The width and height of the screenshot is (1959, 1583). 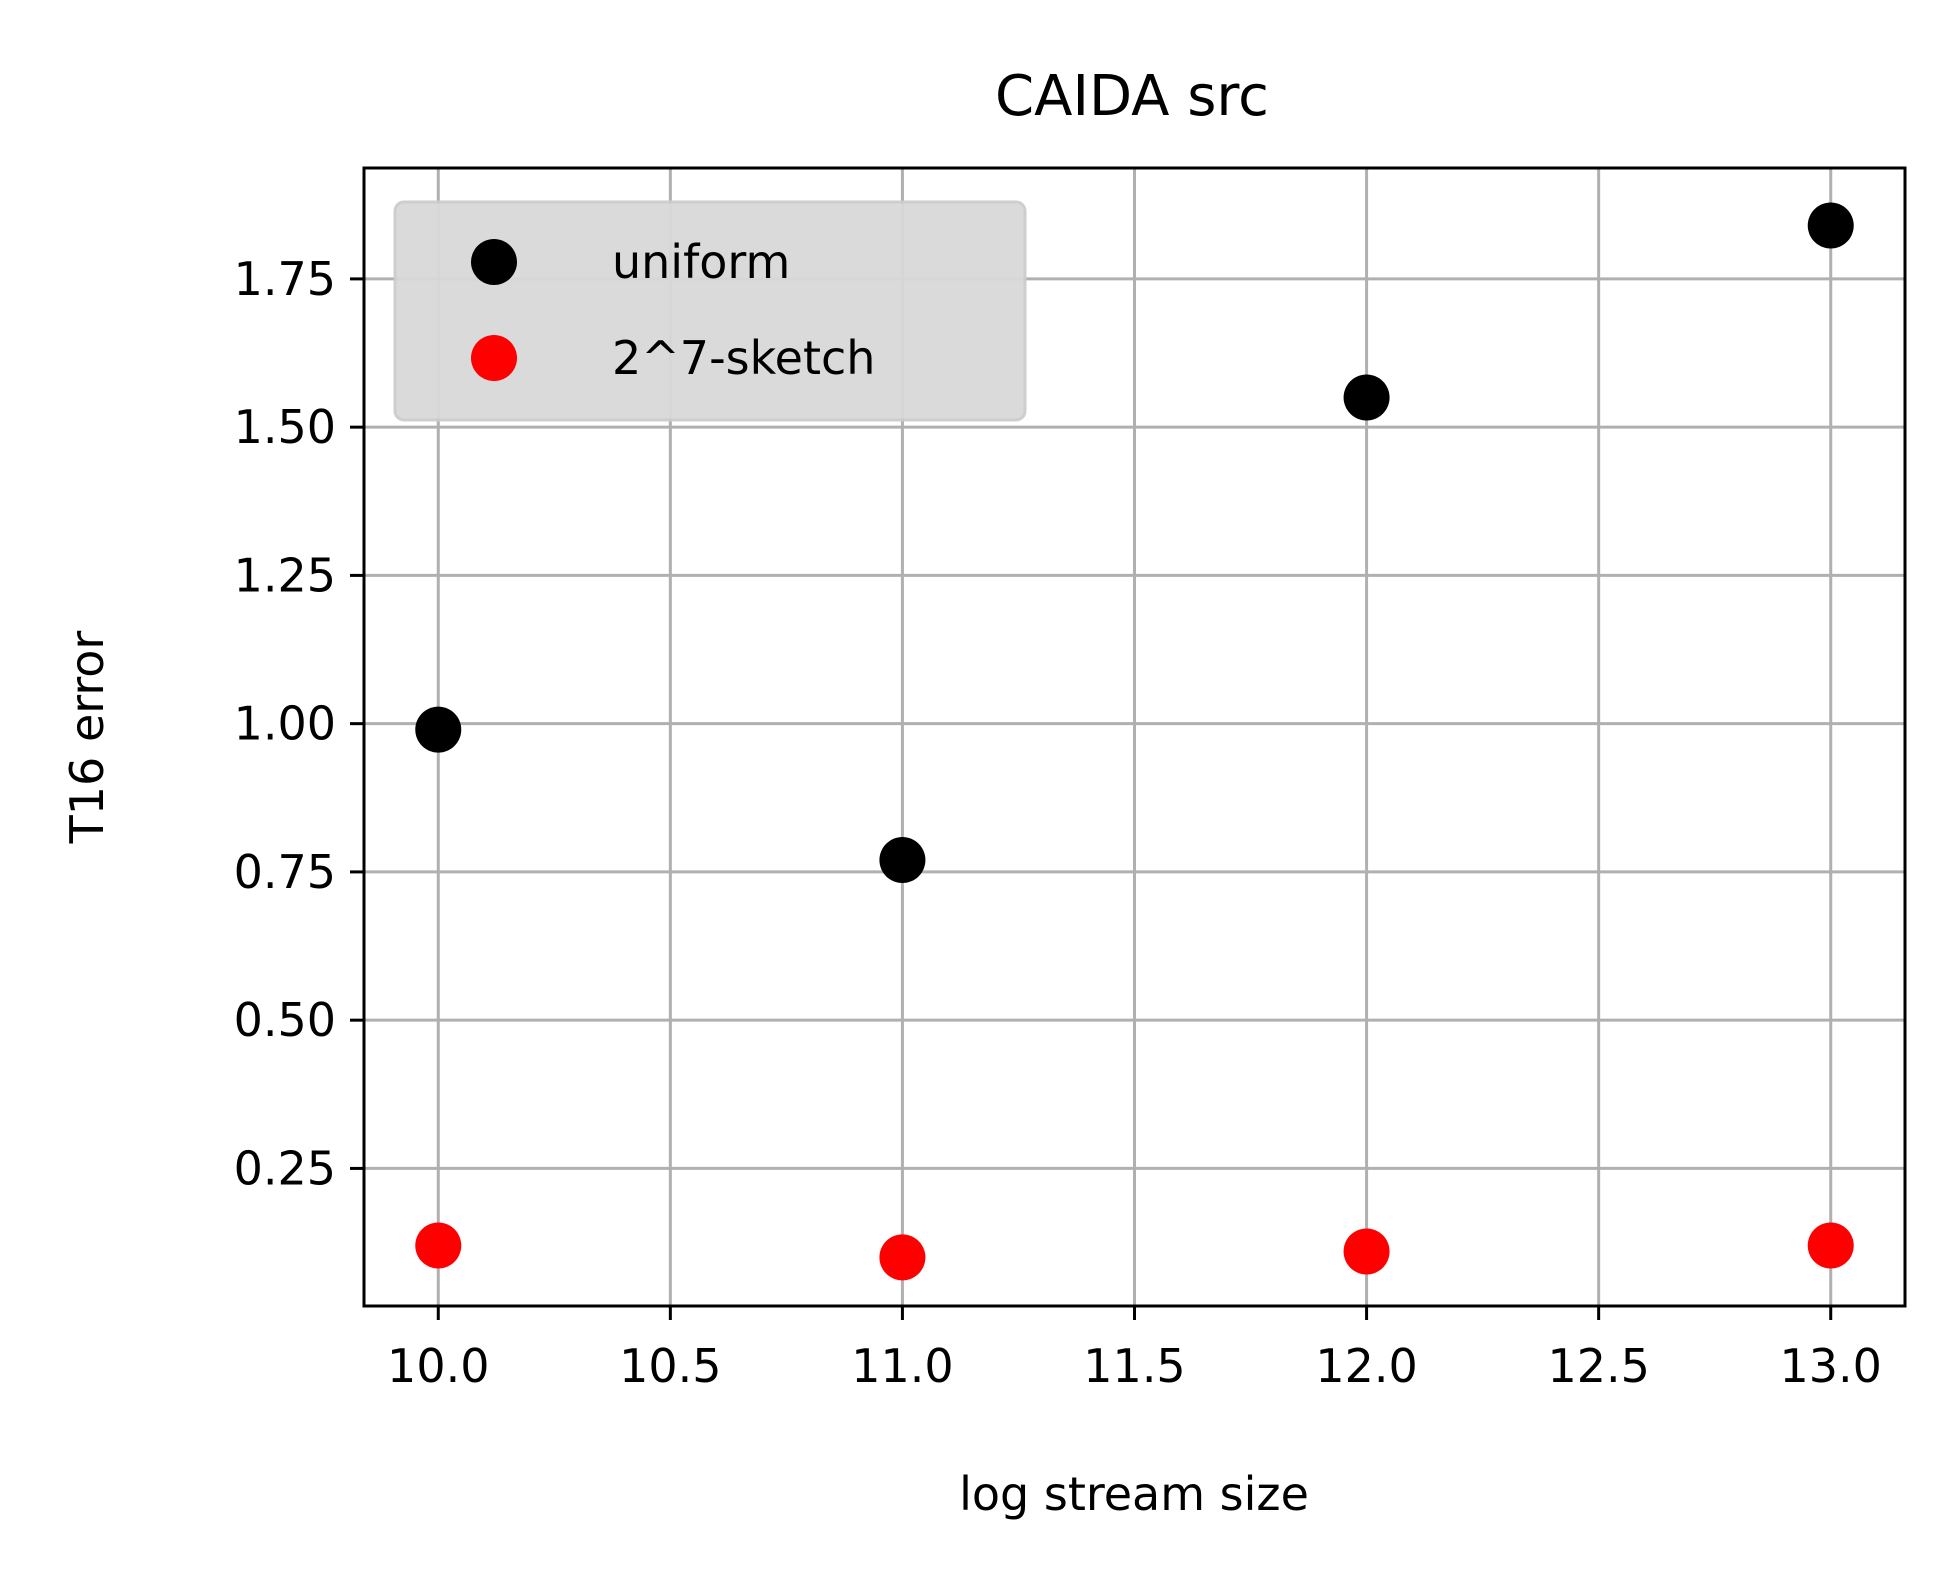 What do you see at coordinates (285, 427) in the screenshot?
I see `y-tick-label: 1.50` at bounding box center [285, 427].